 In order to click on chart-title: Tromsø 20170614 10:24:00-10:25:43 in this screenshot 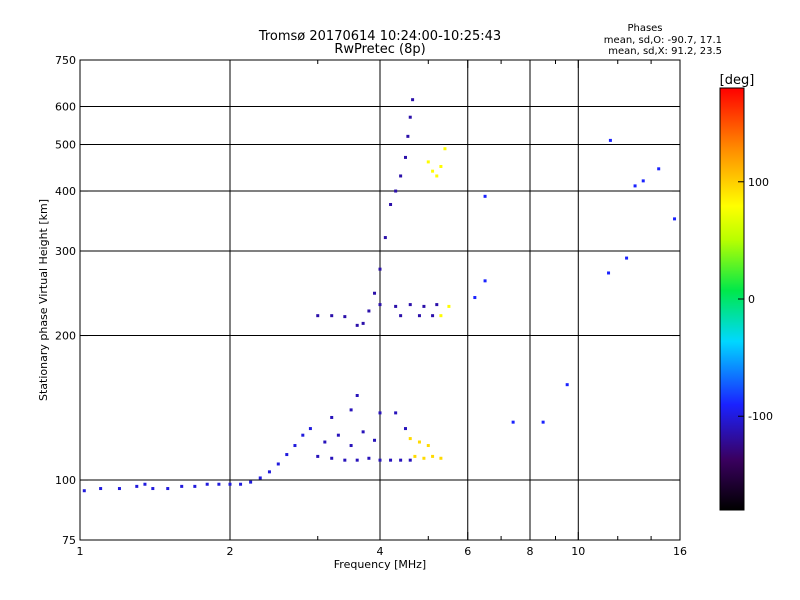, I will do `click(379, 36)`.